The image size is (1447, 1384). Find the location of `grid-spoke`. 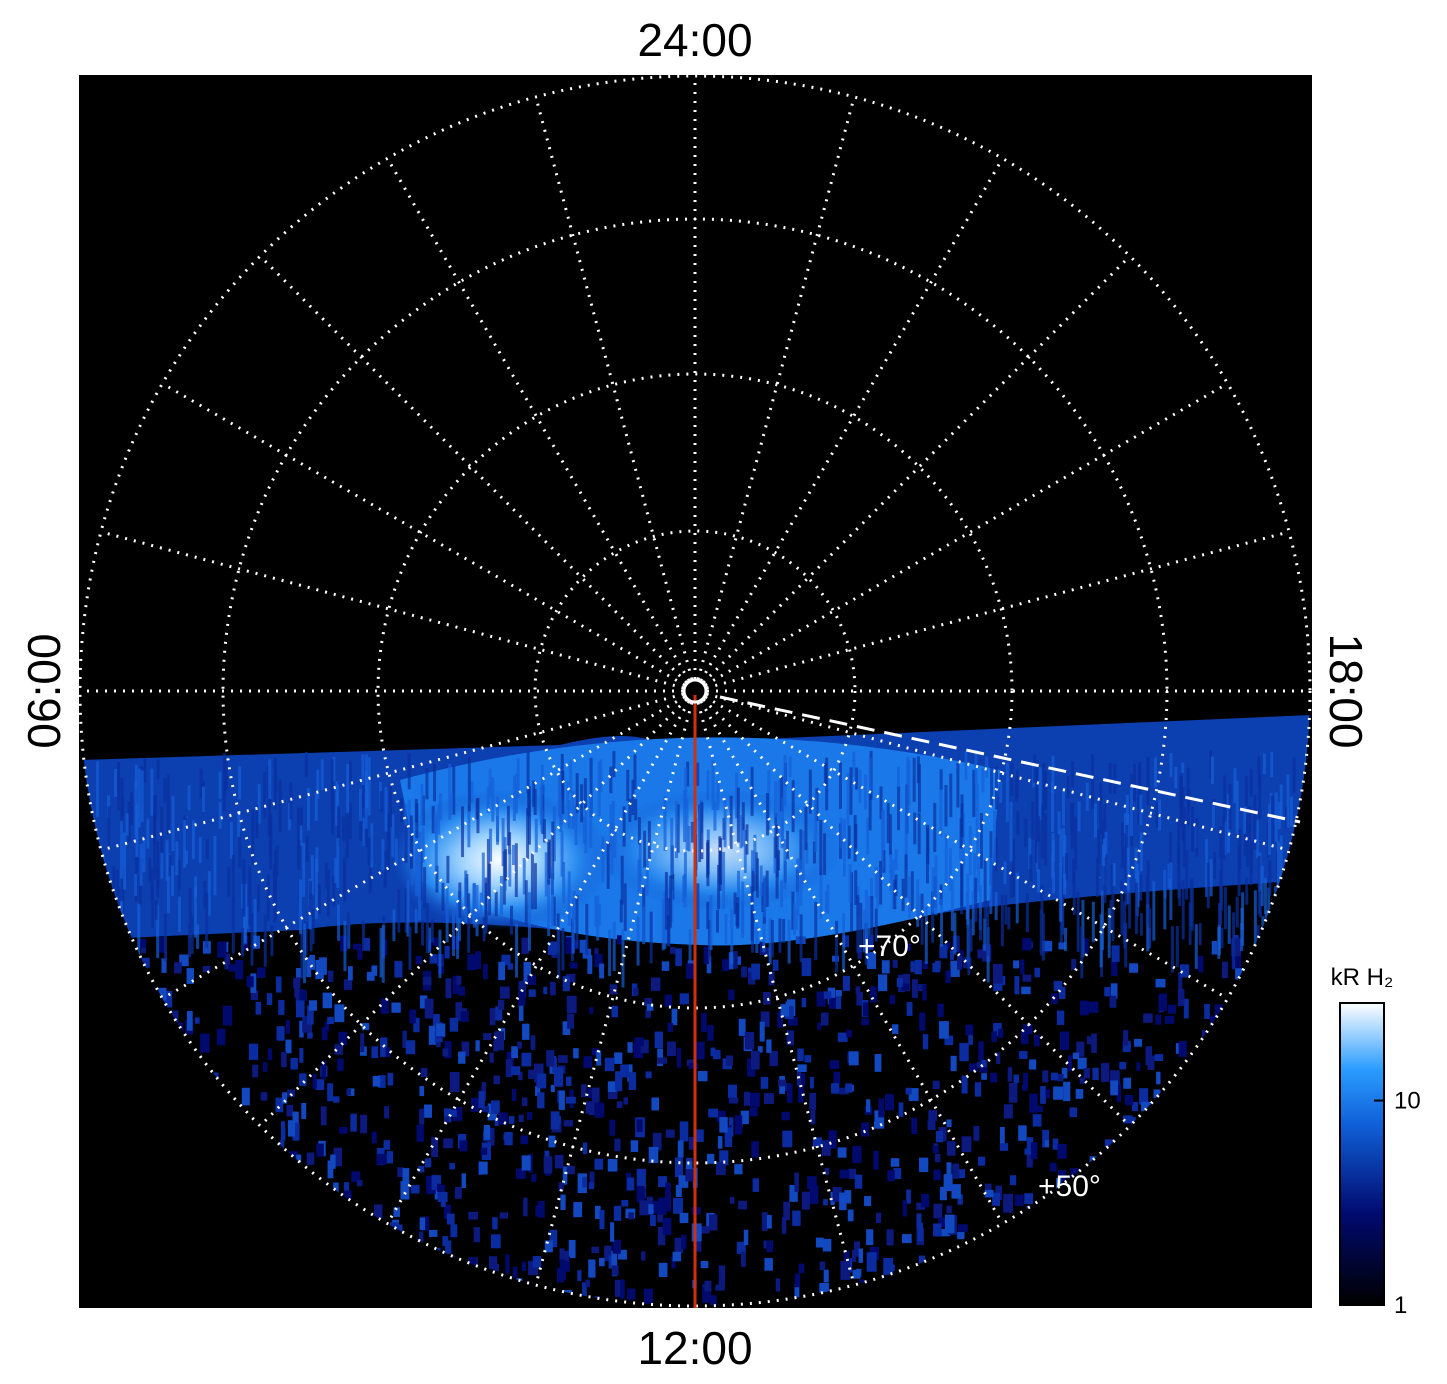

grid-spoke is located at coordinates (392, 610).